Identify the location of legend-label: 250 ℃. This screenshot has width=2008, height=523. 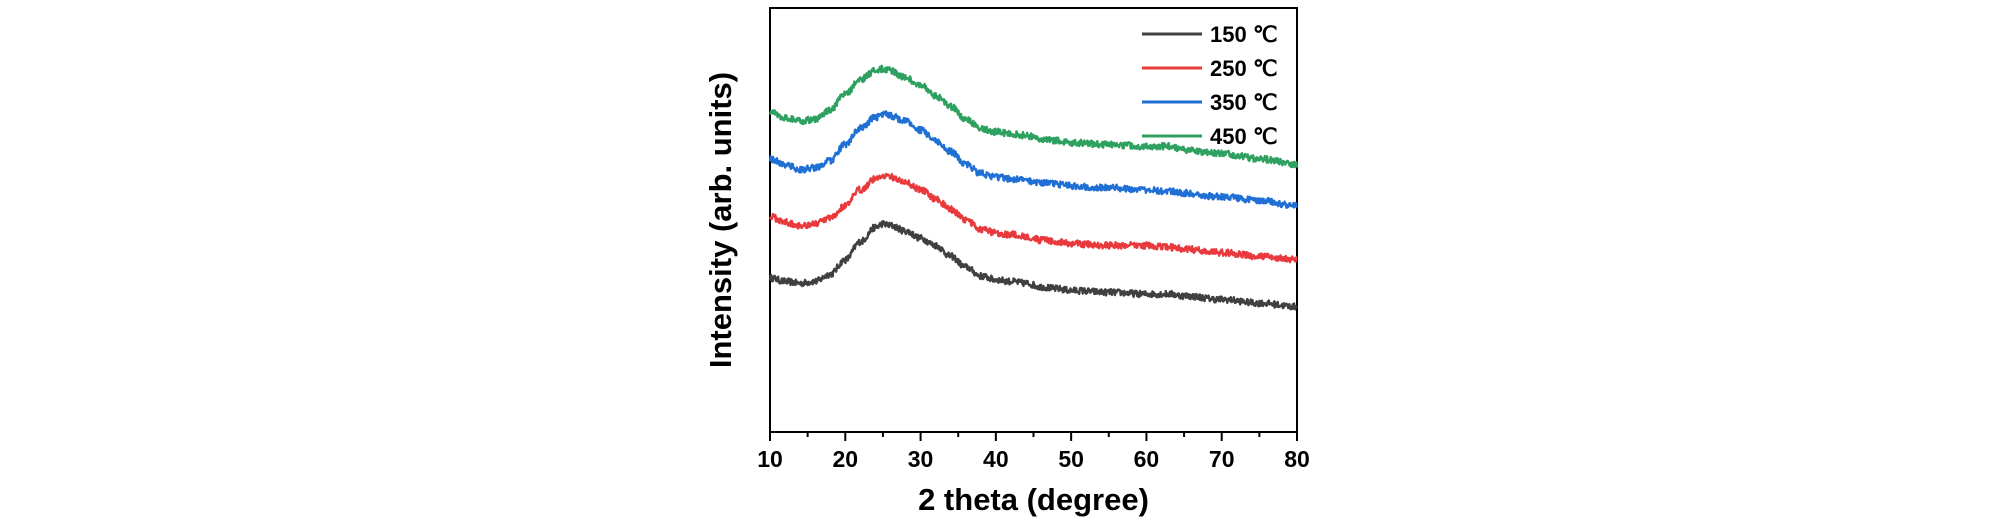
(1244, 68).